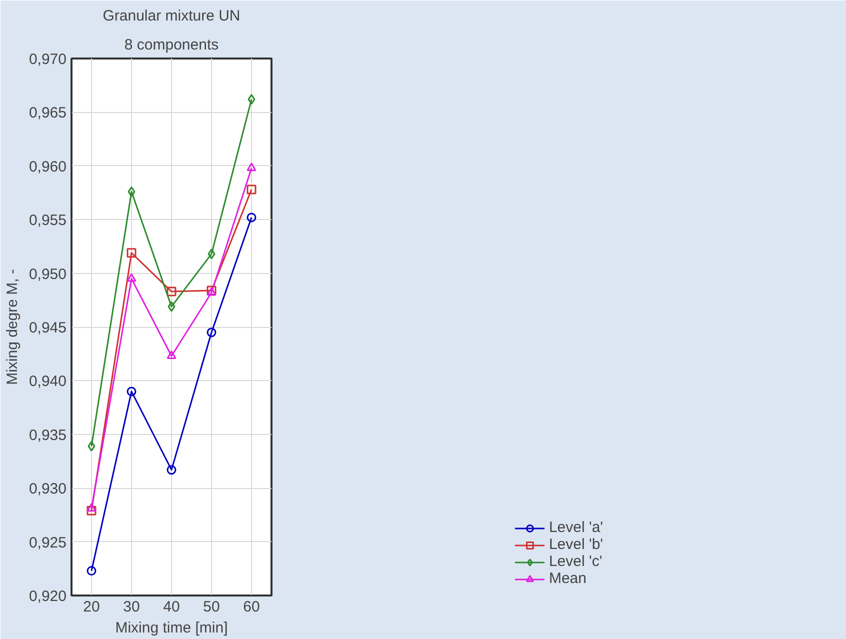  Describe the element at coordinates (567, 578) in the screenshot. I see `legend-label: Mean` at that location.